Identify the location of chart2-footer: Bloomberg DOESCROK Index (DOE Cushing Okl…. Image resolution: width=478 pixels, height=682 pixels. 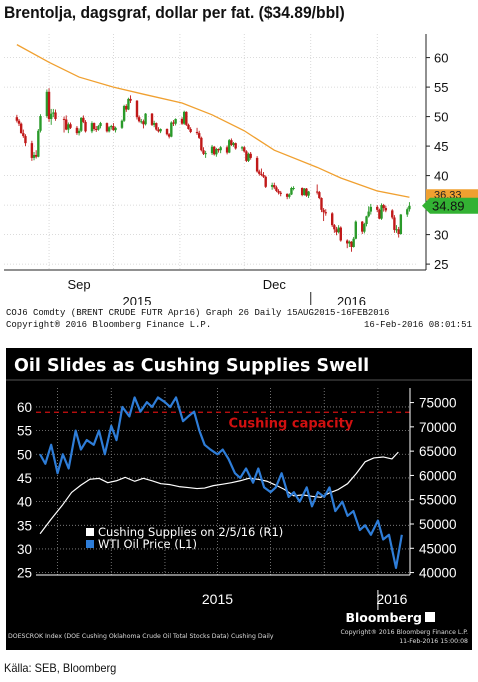
(238, 627).